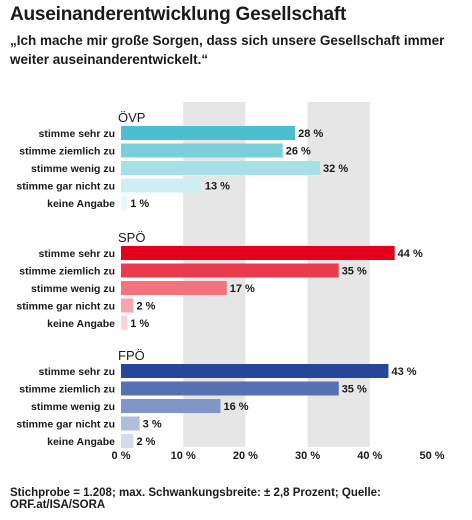 Image resolution: width=472 pixels, height=520 pixels. I want to click on chart-title: Auseinanderentwicklung Gesellschaft, so click(178, 14).